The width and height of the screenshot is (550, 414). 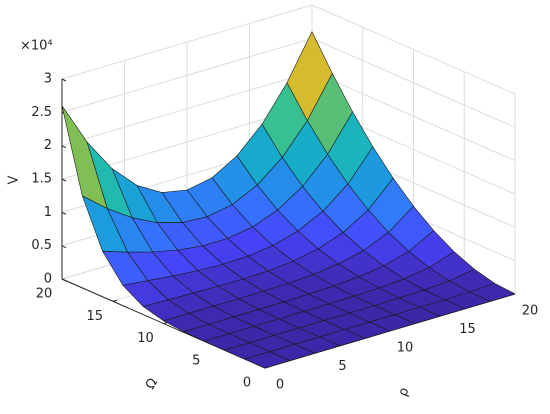 I want to click on x-tick-label: 5, so click(x=342, y=366).